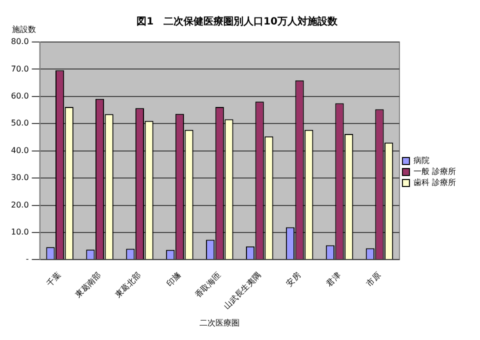 This screenshot has height=340, width=480. I want to click on x-tick-label: 山武長生夷隅, so click(242, 290).